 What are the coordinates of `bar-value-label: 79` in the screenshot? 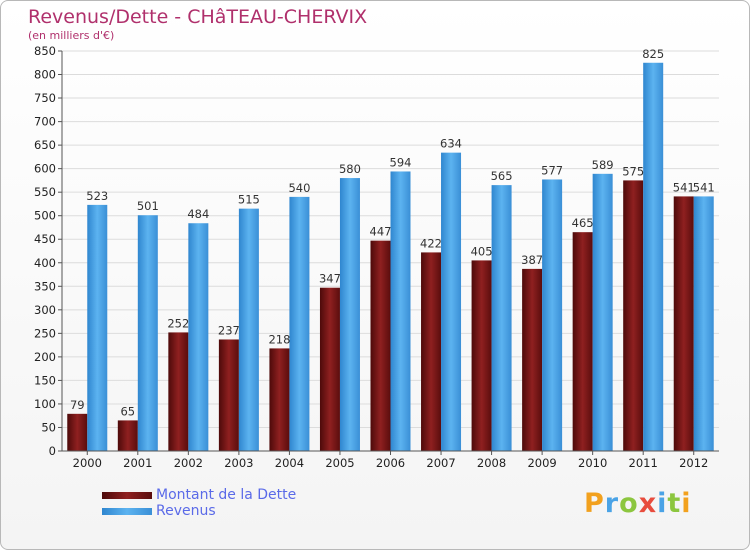 It's located at (77, 405).